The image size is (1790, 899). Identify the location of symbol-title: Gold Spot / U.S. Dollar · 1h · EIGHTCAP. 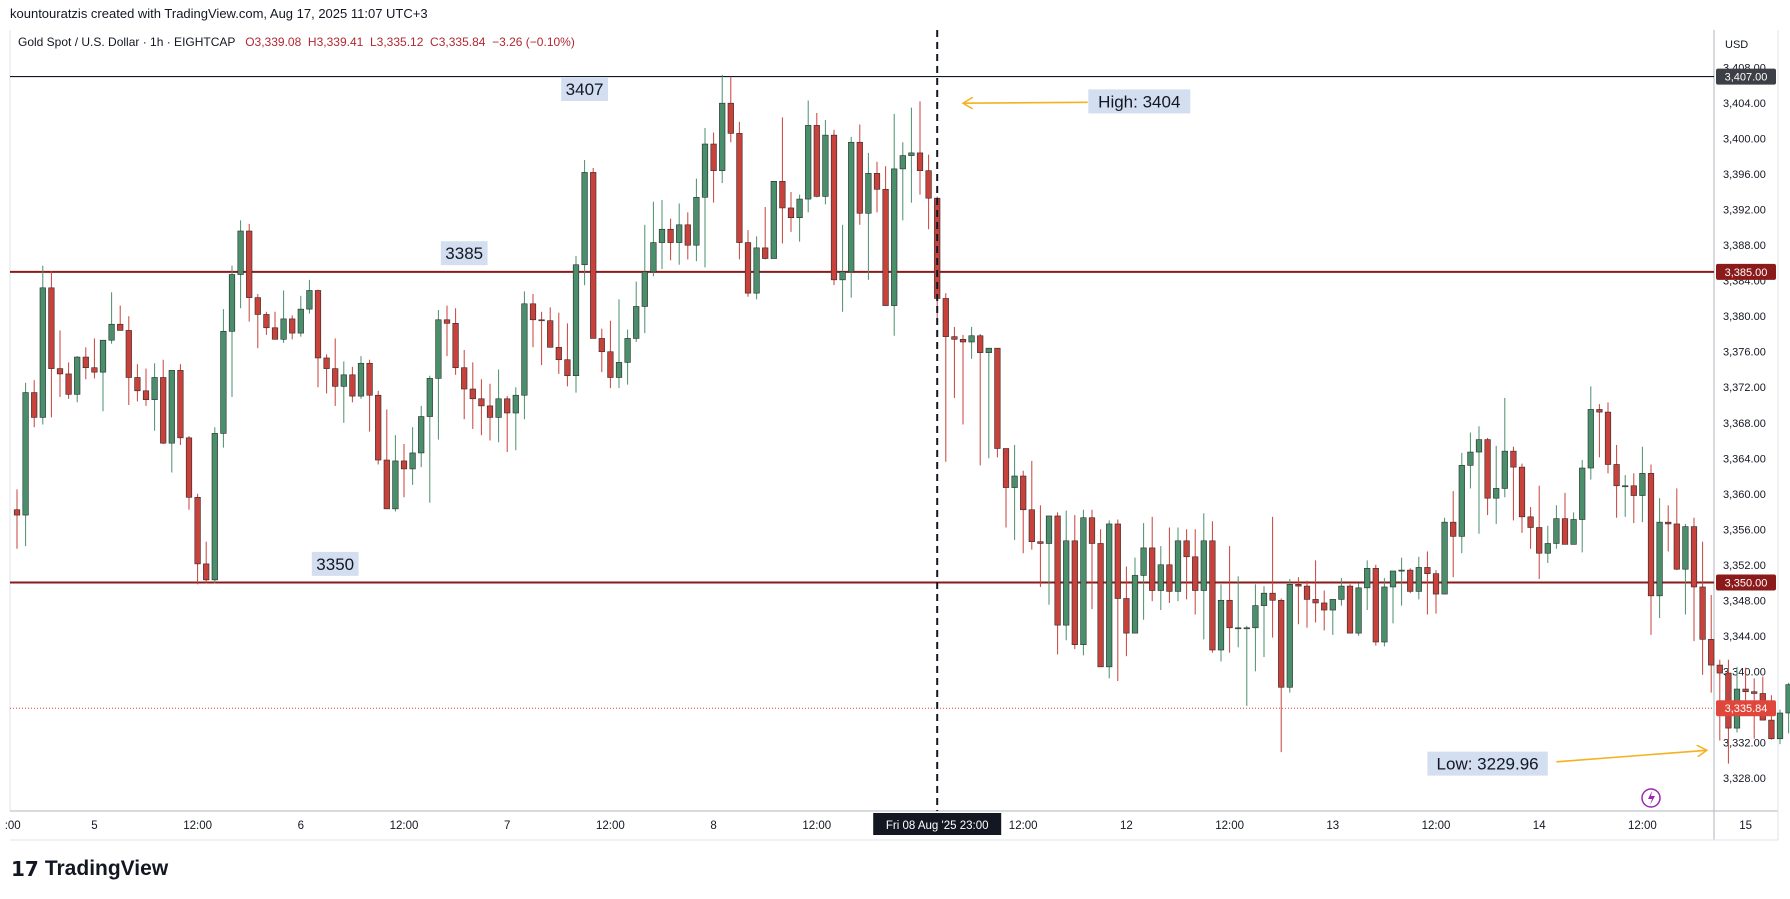
(127, 42).